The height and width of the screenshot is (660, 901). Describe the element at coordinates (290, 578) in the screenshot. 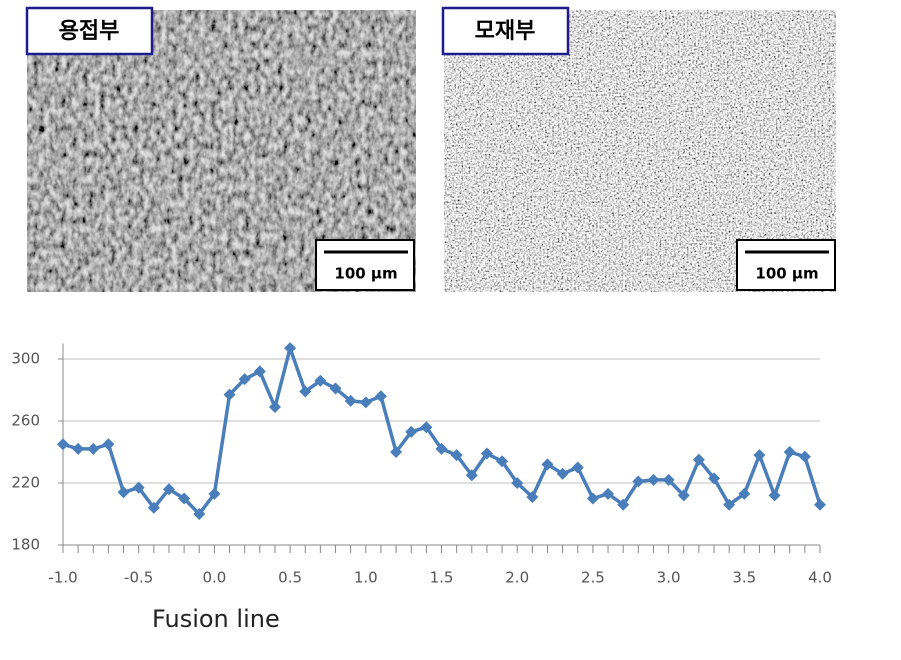

I see `x-tick-label: 0.5` at that location.